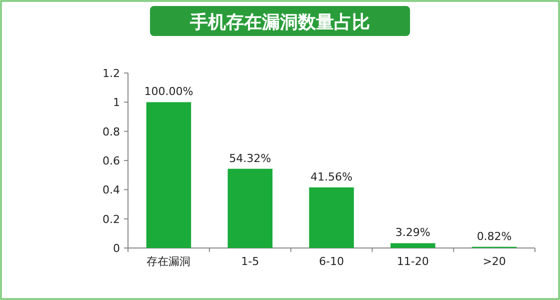 This screenshot has width=560, height=300. I want to click on x-tick-label: 存在漏洞, so click(168, 261).